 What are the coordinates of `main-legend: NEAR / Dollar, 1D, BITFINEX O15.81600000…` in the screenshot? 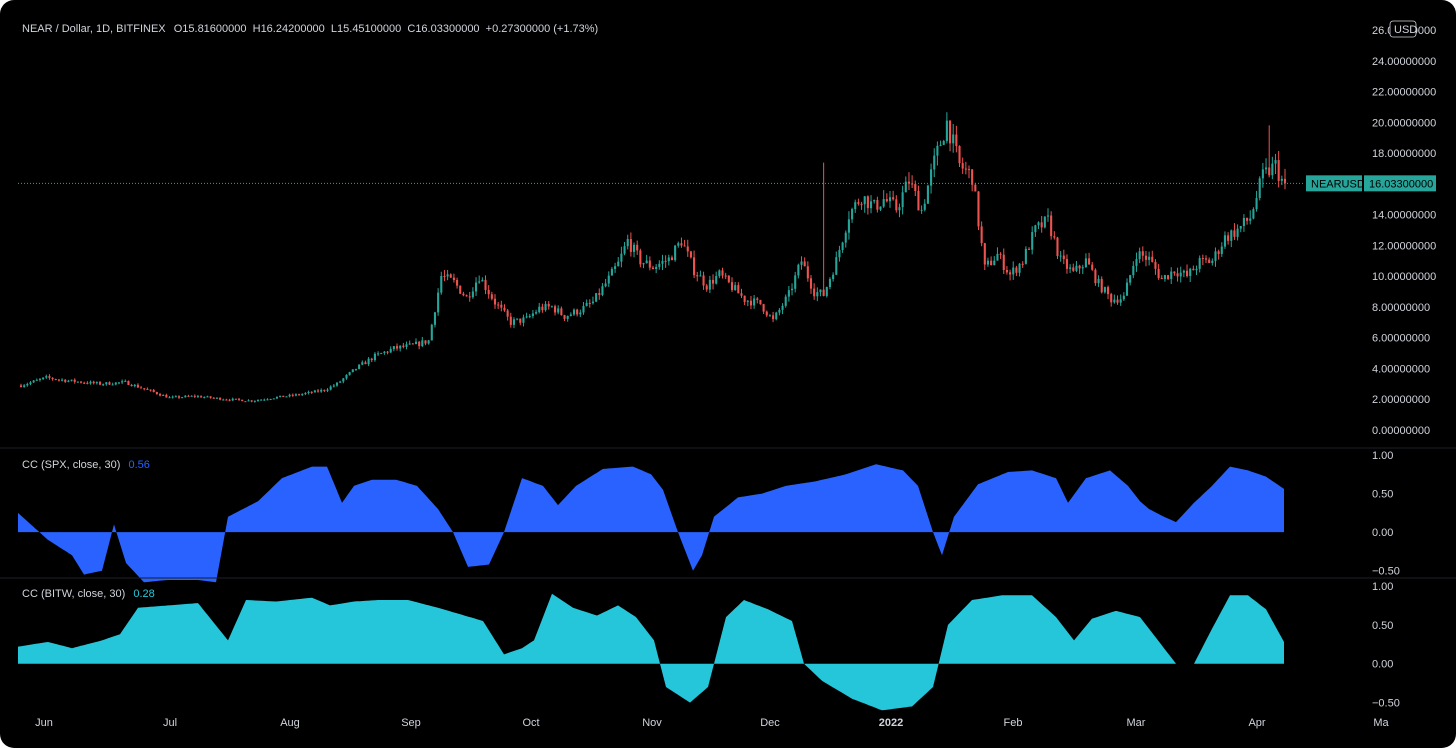 It's located at (310, 29).